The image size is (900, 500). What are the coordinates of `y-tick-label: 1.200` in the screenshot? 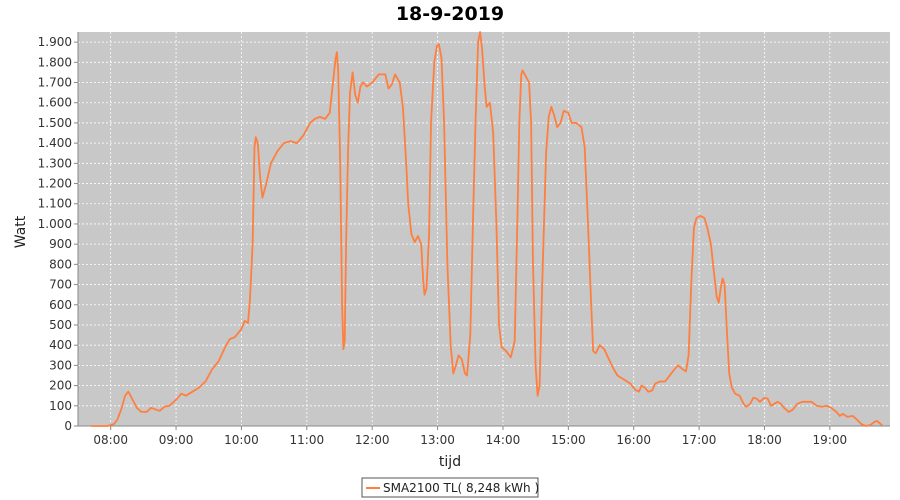 It's located at (55, 184).